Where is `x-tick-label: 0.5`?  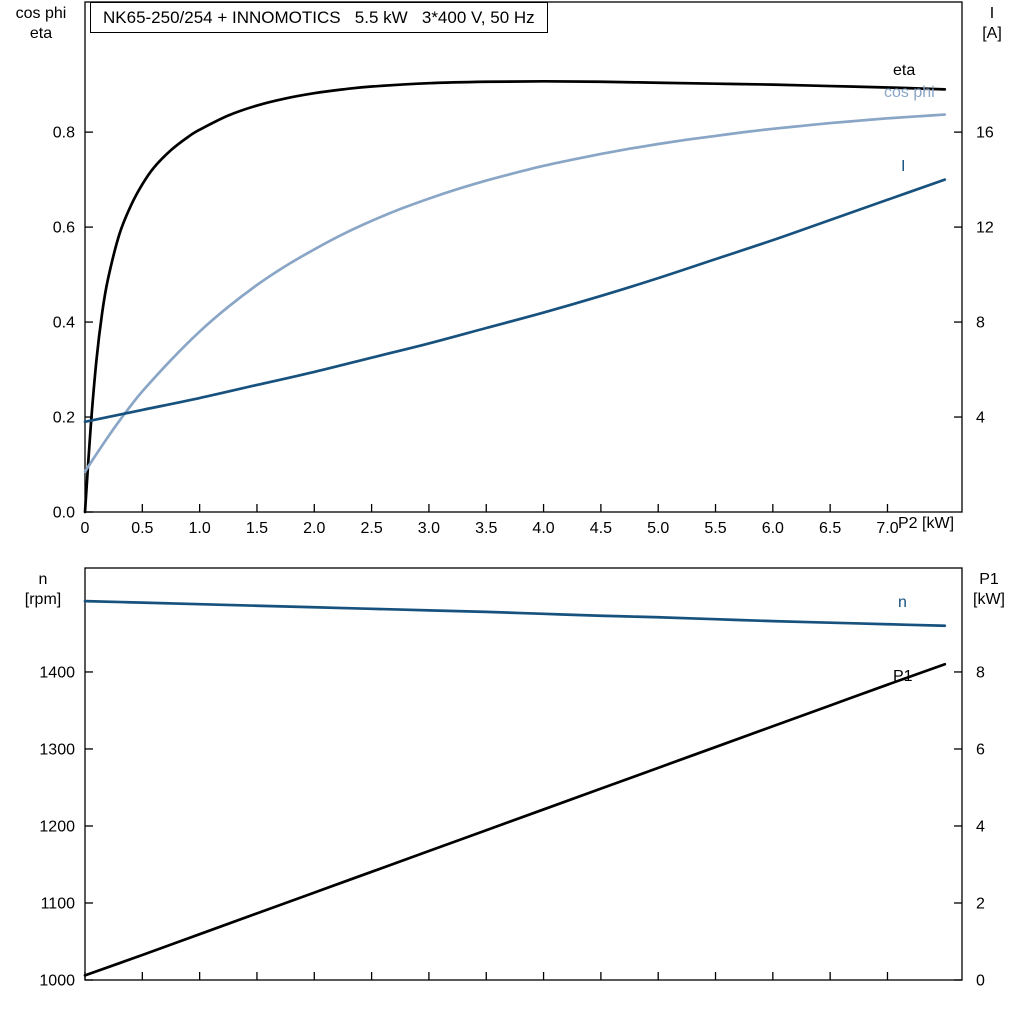
x-tick-label: 0.5 is located at coordinates (142, 528).